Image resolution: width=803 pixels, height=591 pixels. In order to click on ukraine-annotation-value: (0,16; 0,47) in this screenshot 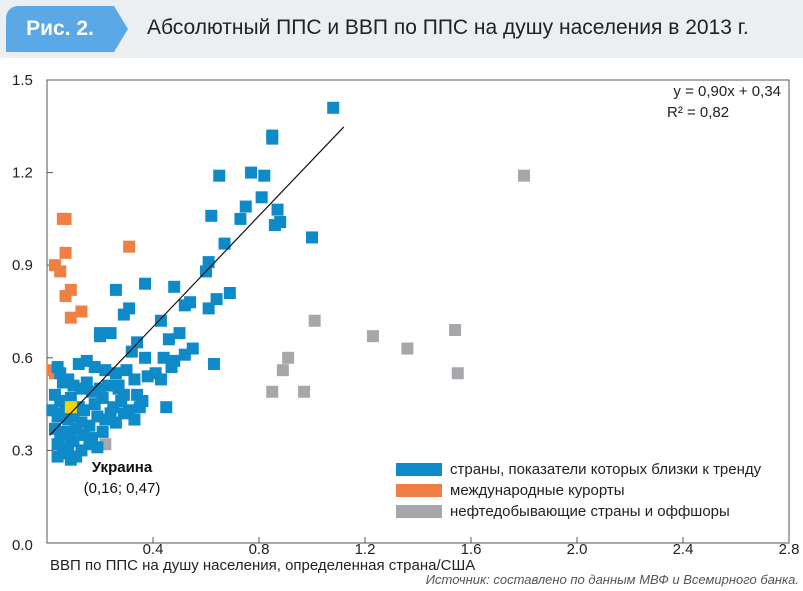, I will do `click(122, 488)`.